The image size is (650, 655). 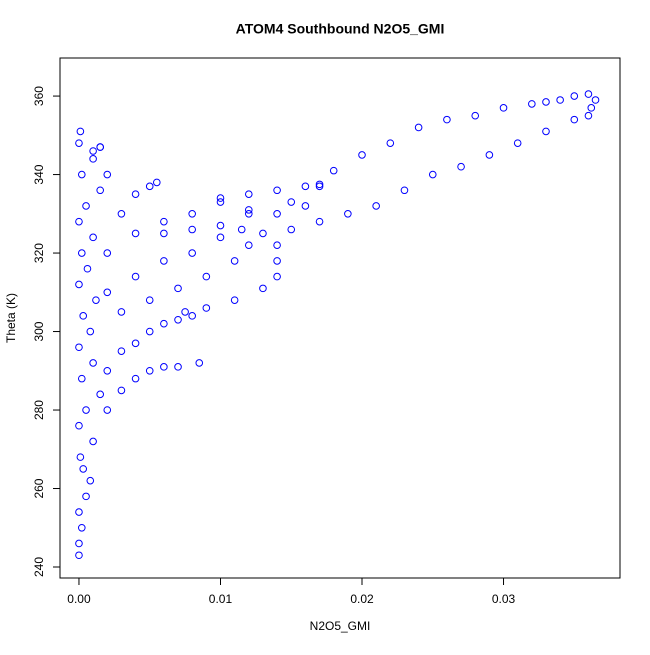 What do you see at coordinates (39, 488) in the screenshot?
I see `y-tick-label: 260` at bounding box center [39, 488].